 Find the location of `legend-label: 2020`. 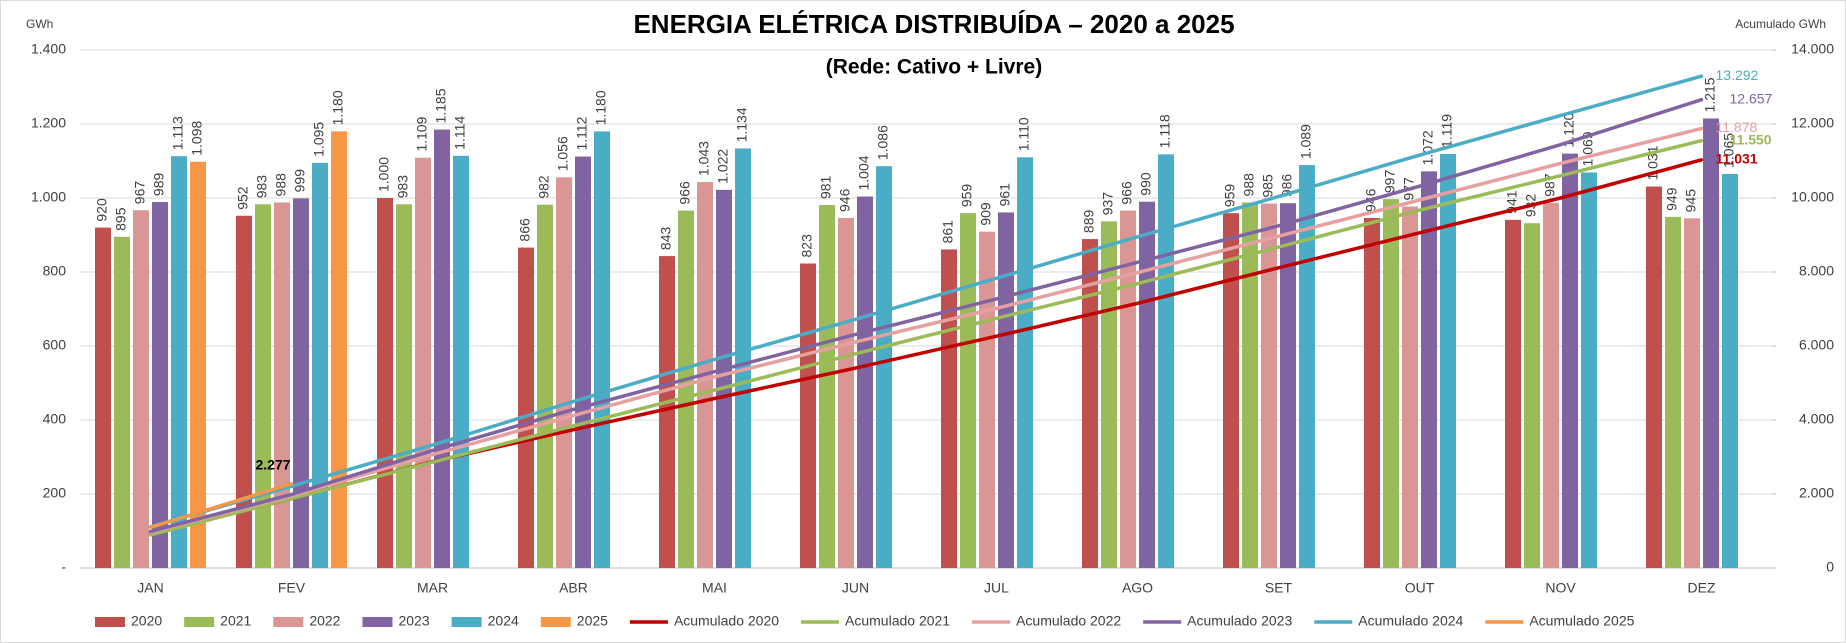

legend-label: 2020 is located at coordinates (146, 621).